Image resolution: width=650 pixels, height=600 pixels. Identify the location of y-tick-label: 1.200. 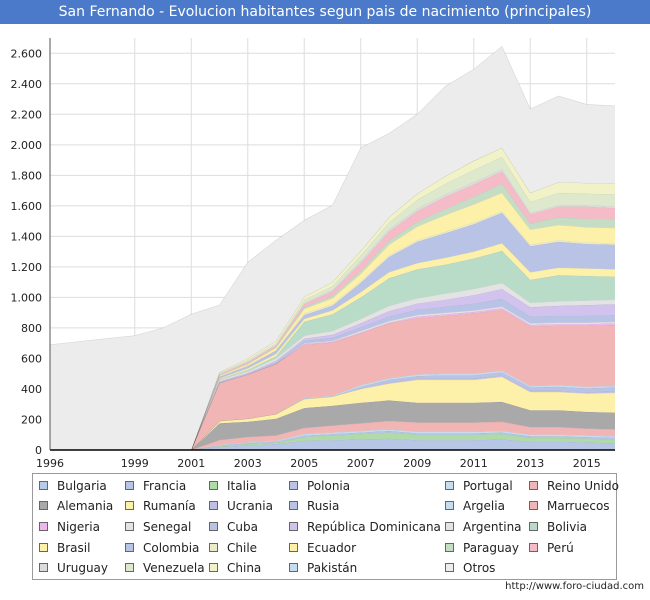
(27, 267).